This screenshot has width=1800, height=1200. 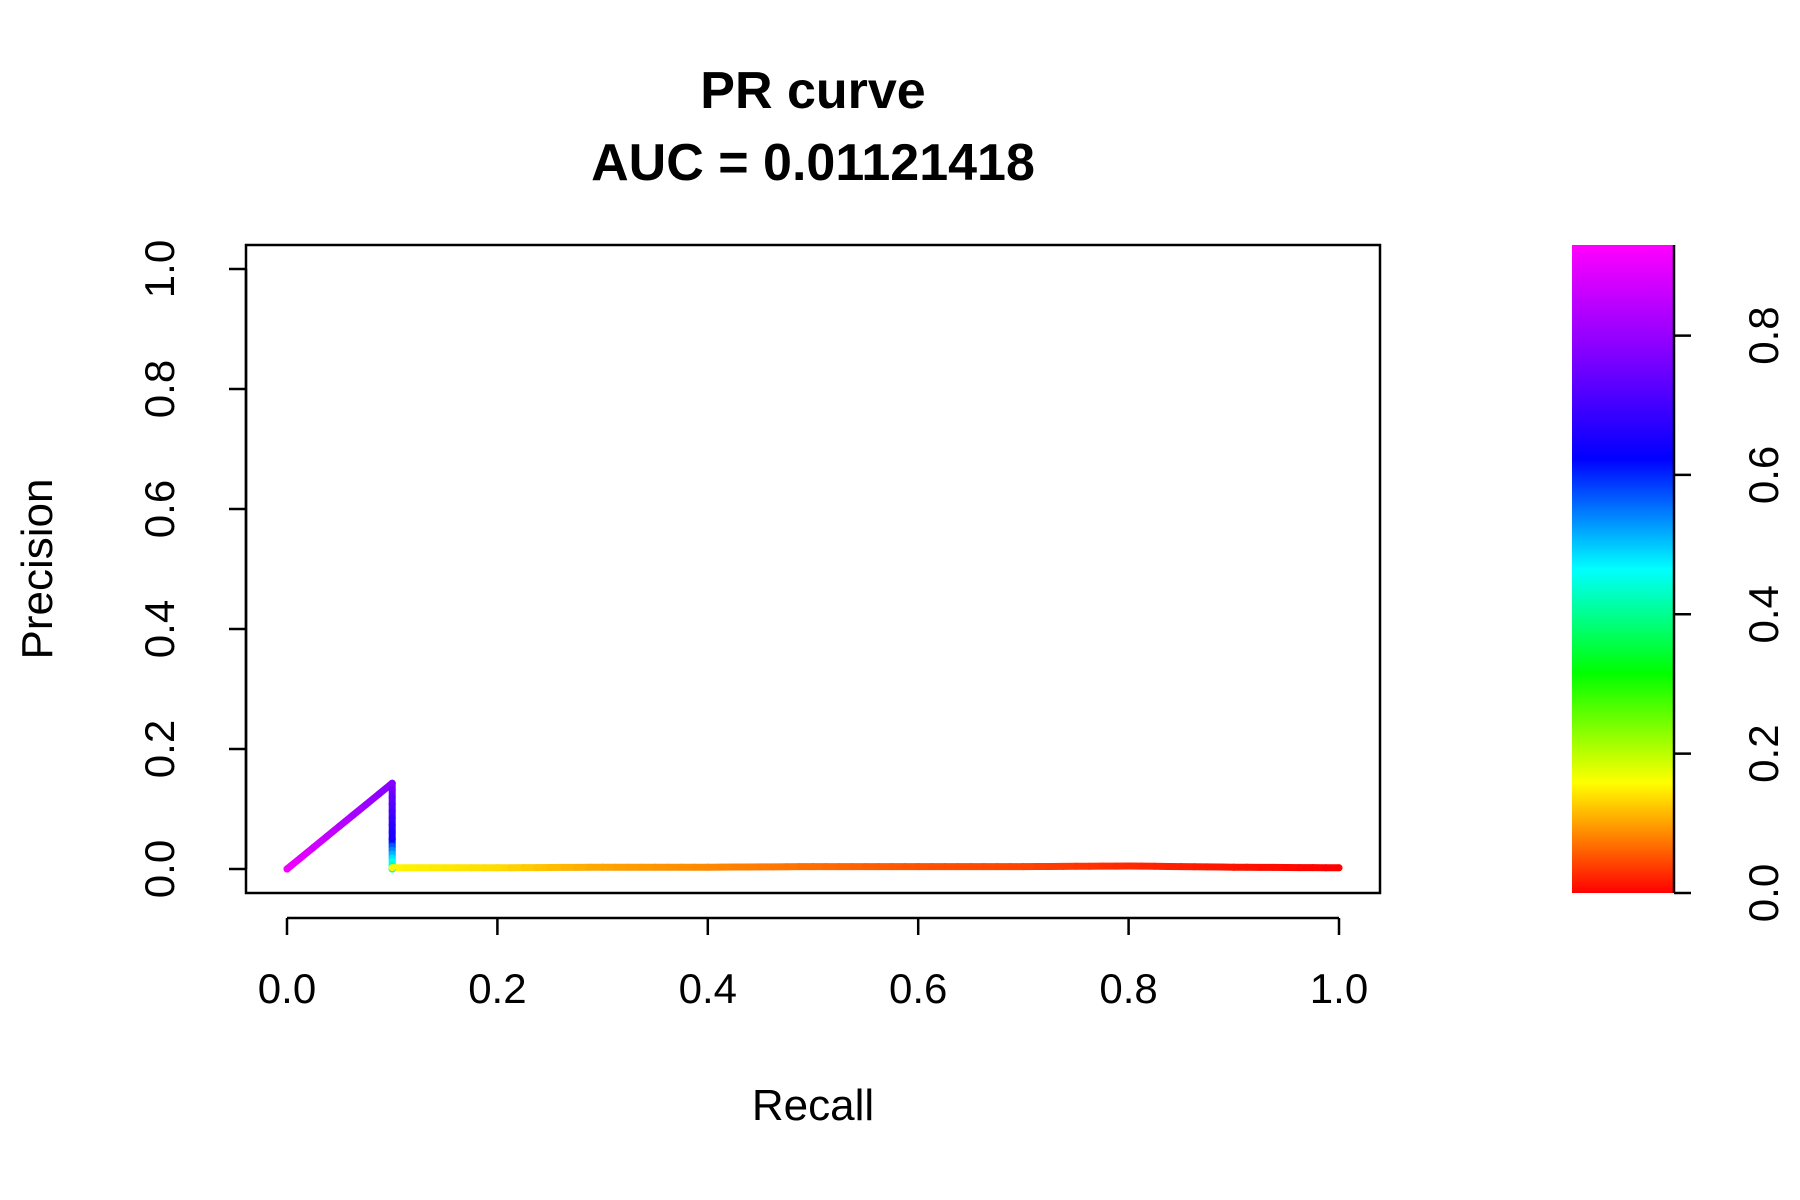 I want to click on x-tick-label: 0.0, so click(x=287, y=988).